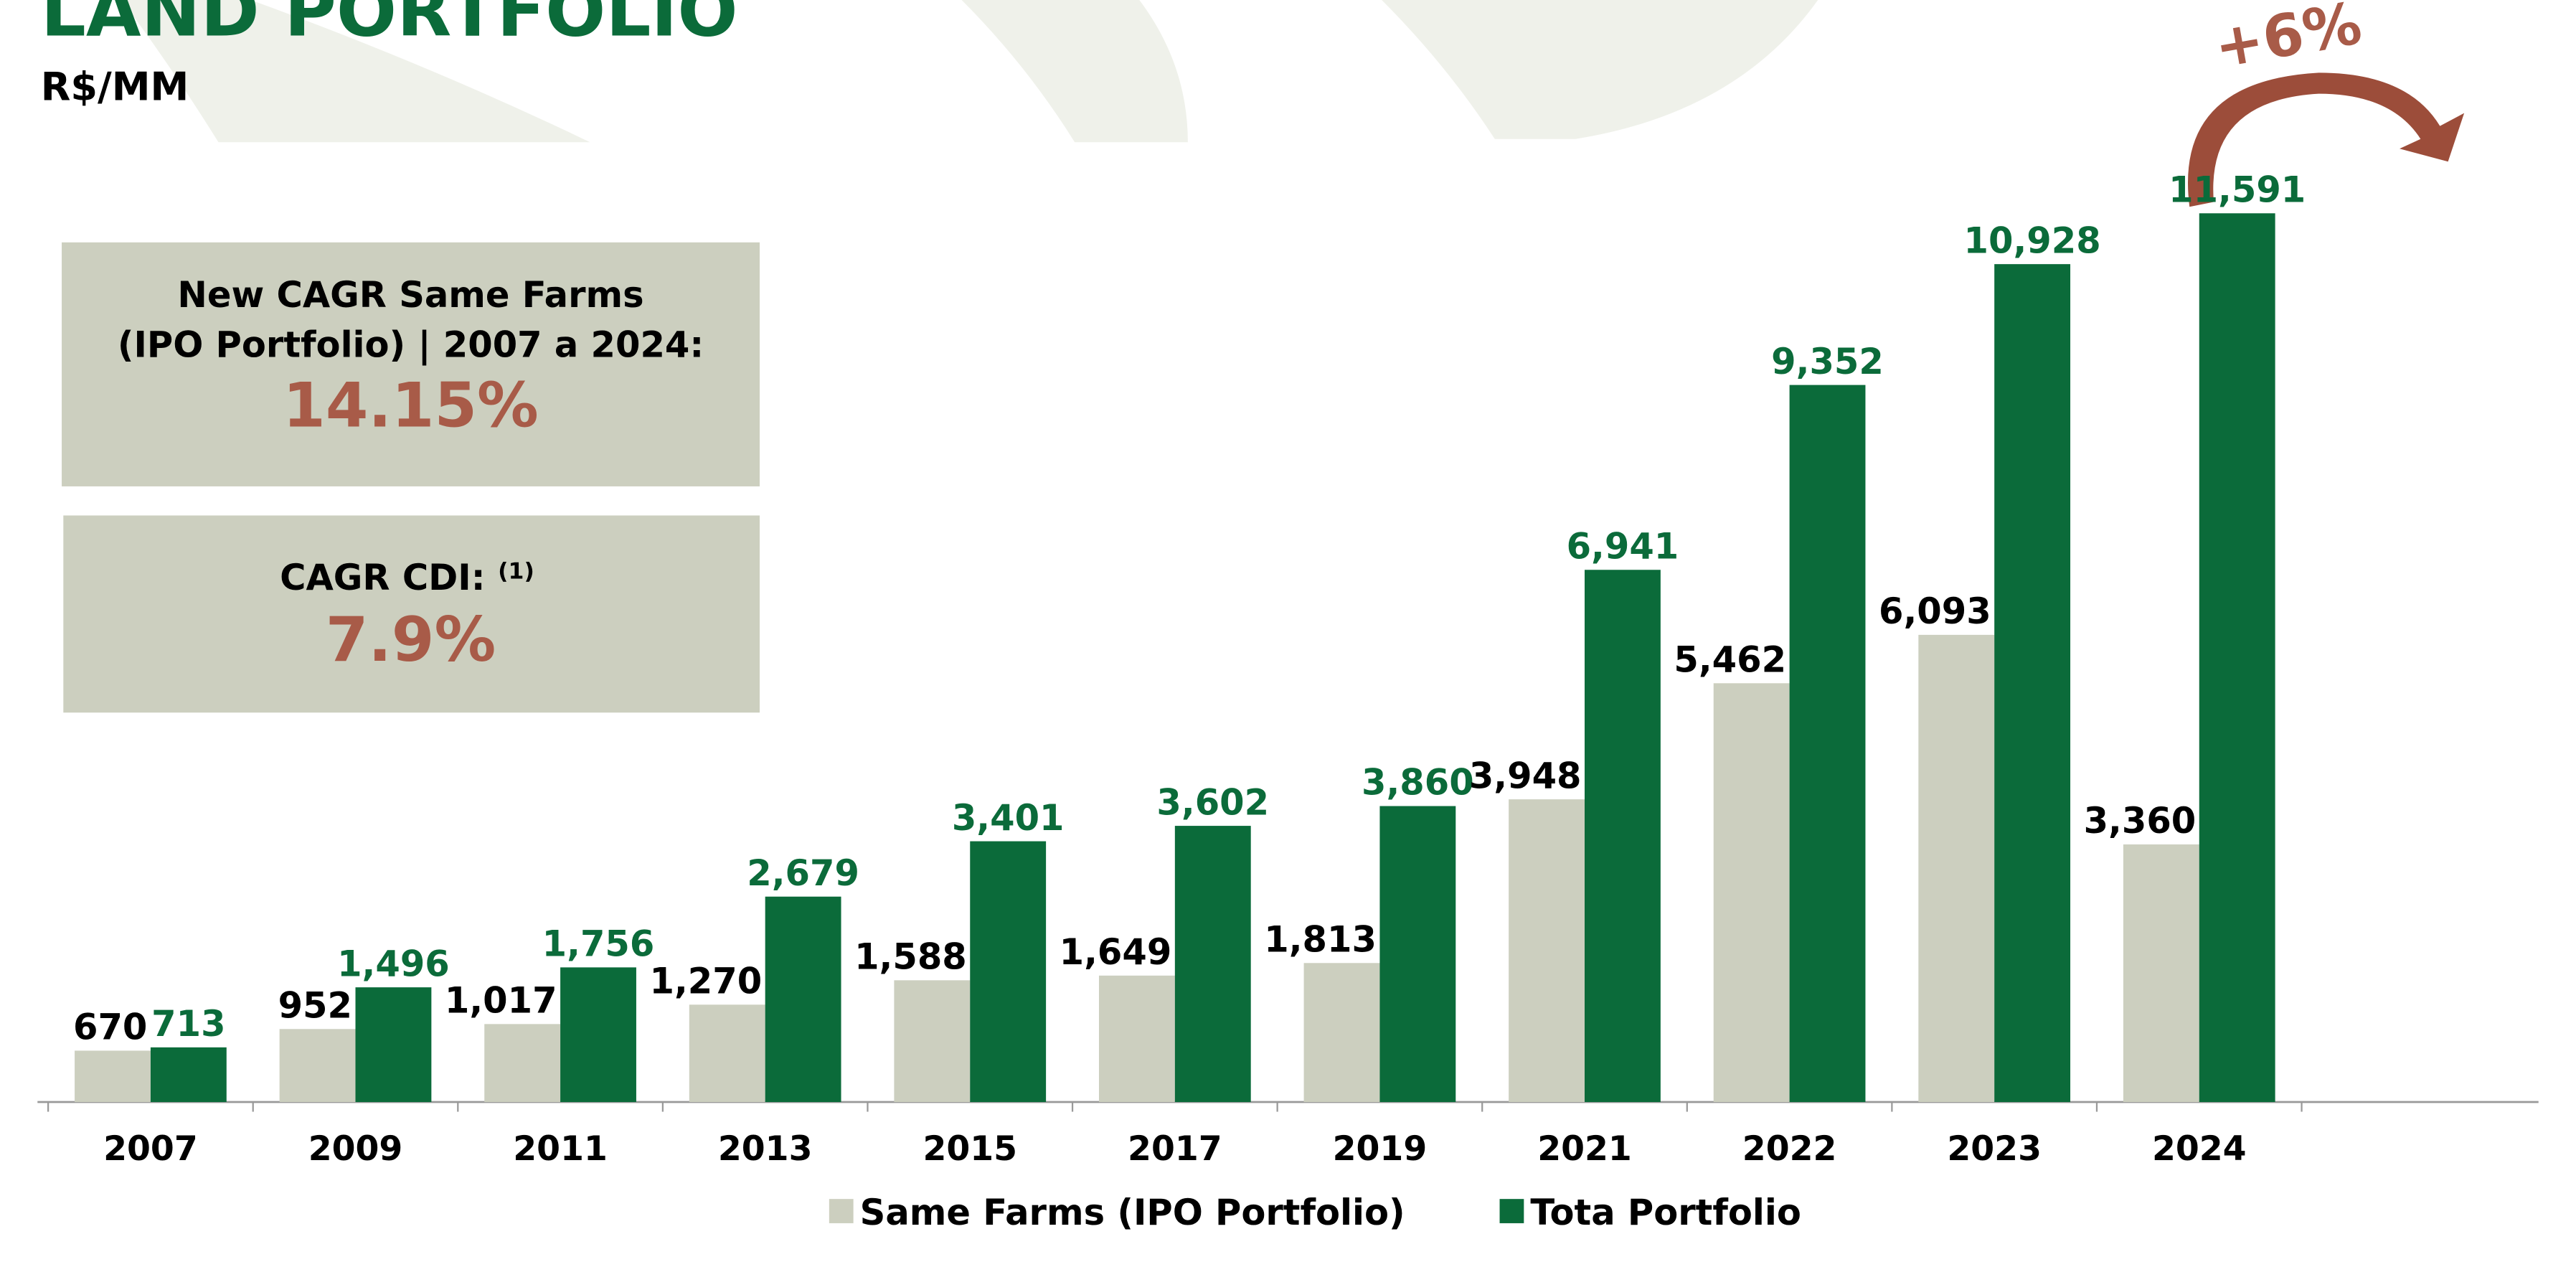  Describe the element at coordinates (2288, 41) in the screenshot. I see `annotation: +6%` at that location.